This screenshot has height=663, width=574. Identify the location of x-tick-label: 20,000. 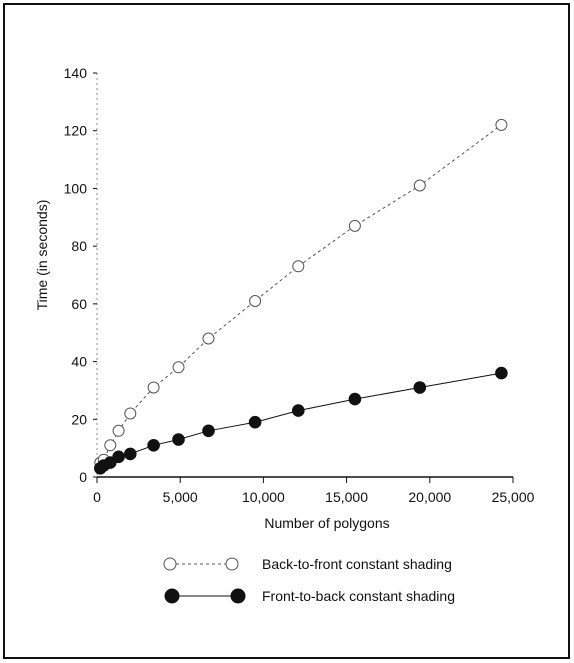
(429, 497).